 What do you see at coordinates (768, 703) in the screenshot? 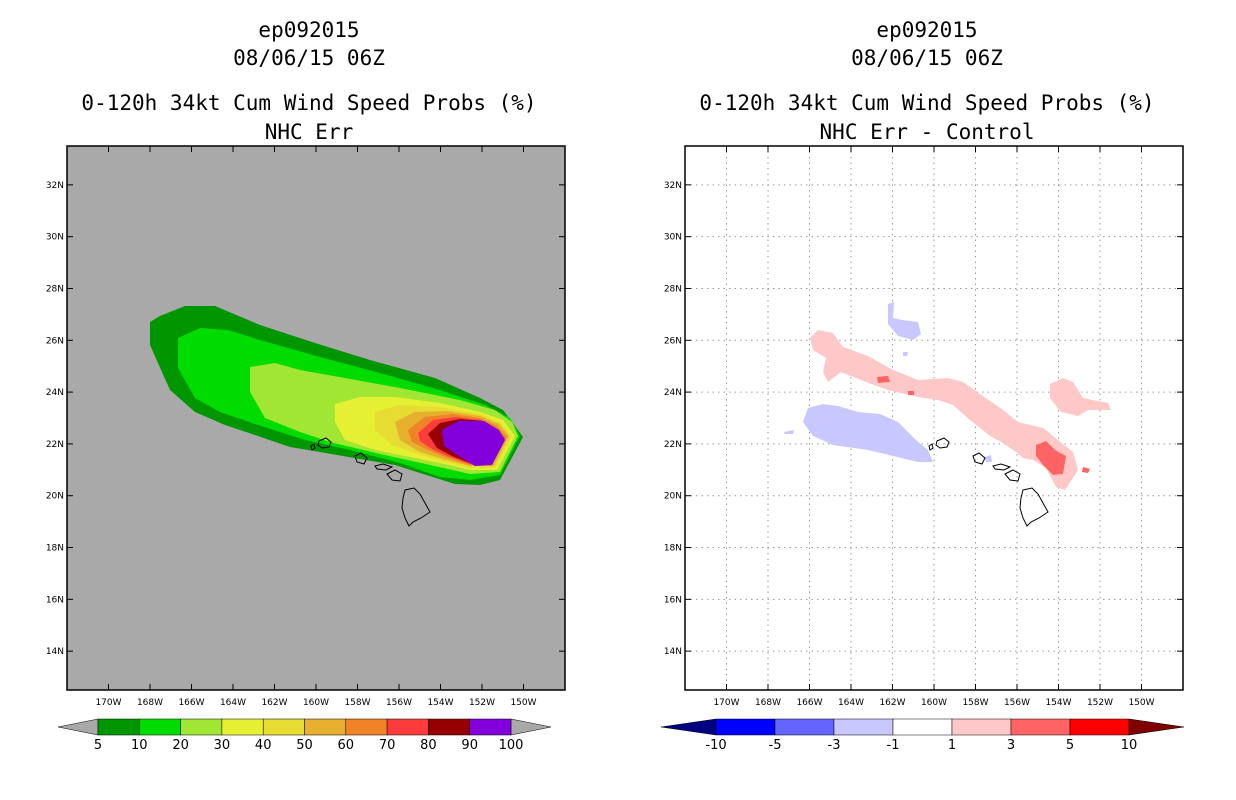
I see `x-tick-label: 168W` at bounding box center [768, 703].